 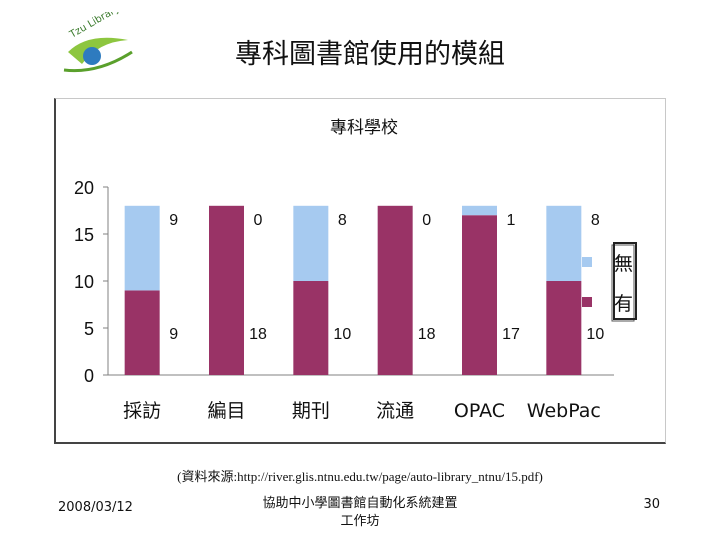 I want to click on footer-workshop: 協助中小學圖書館自動化系統建置 工作坊, so click(x=360, y=513).